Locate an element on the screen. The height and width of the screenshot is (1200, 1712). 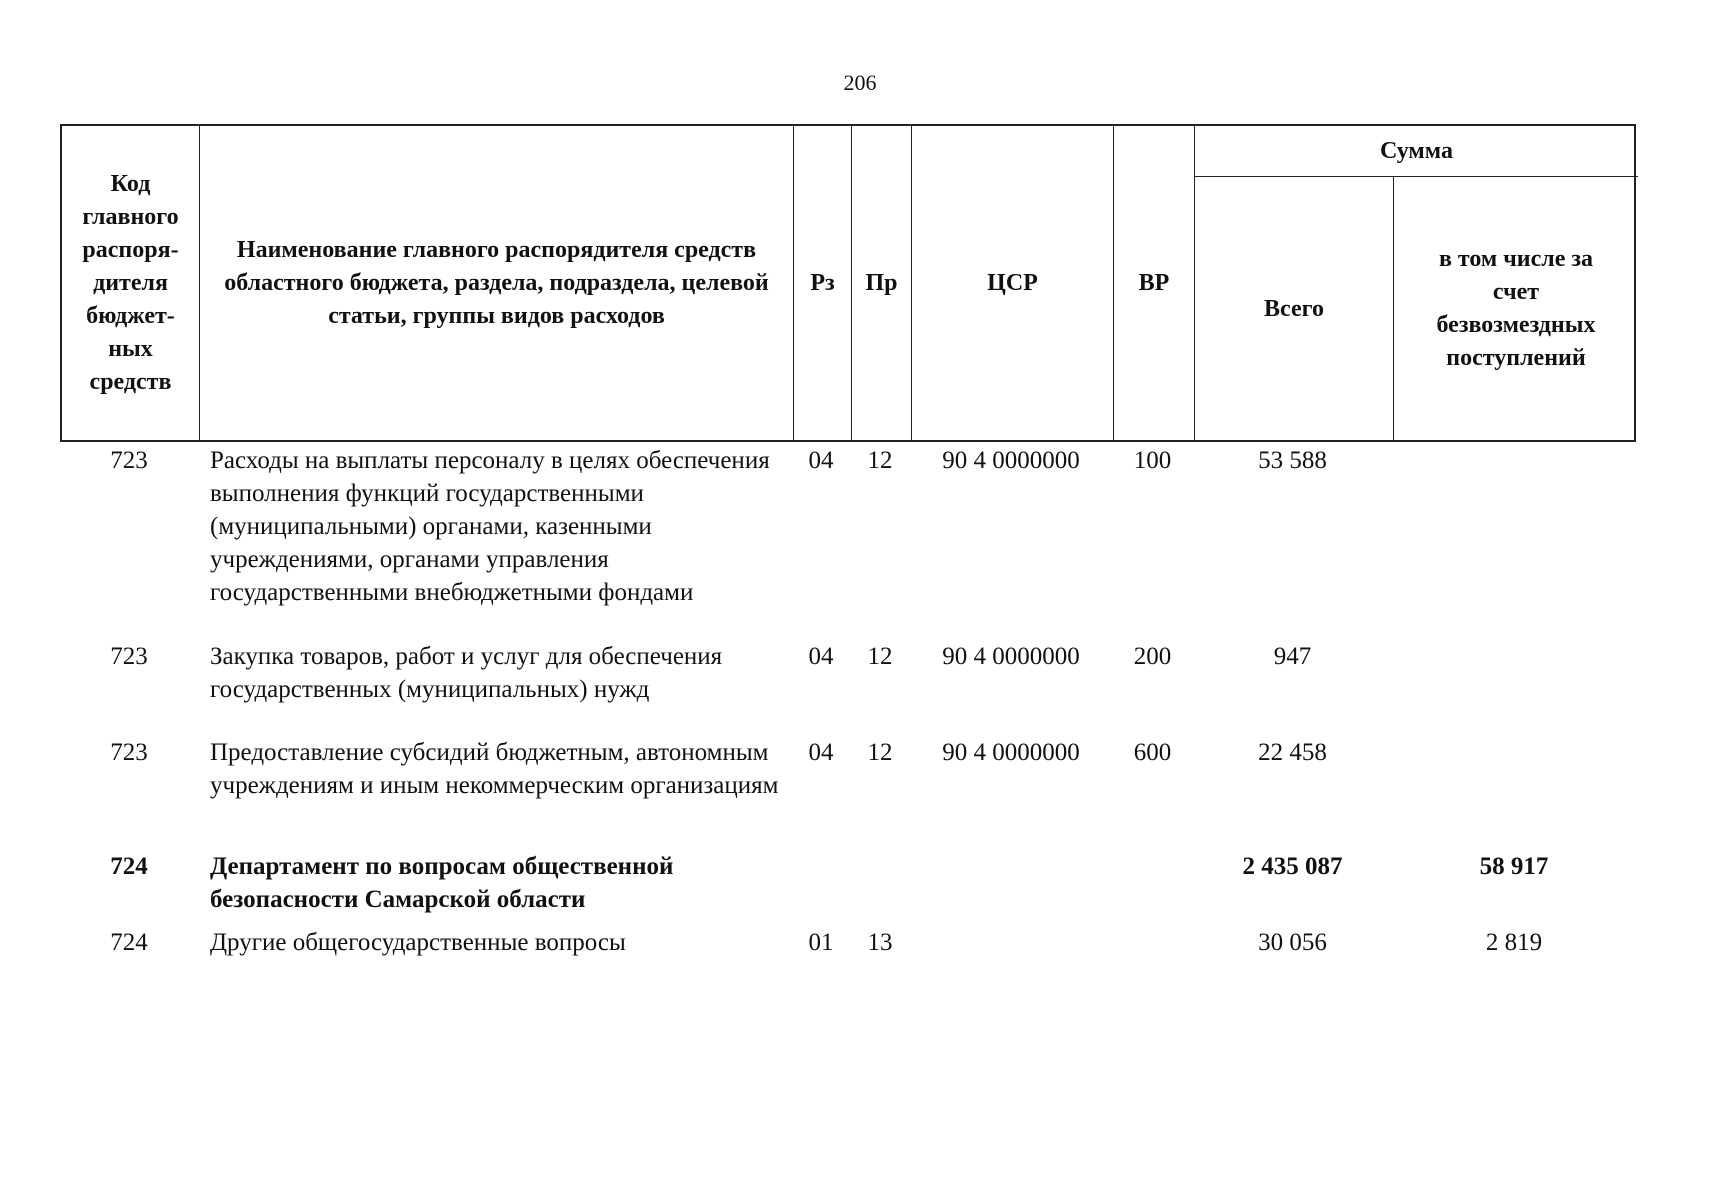
header-total: Всего is located at coordinates (1294, 309).